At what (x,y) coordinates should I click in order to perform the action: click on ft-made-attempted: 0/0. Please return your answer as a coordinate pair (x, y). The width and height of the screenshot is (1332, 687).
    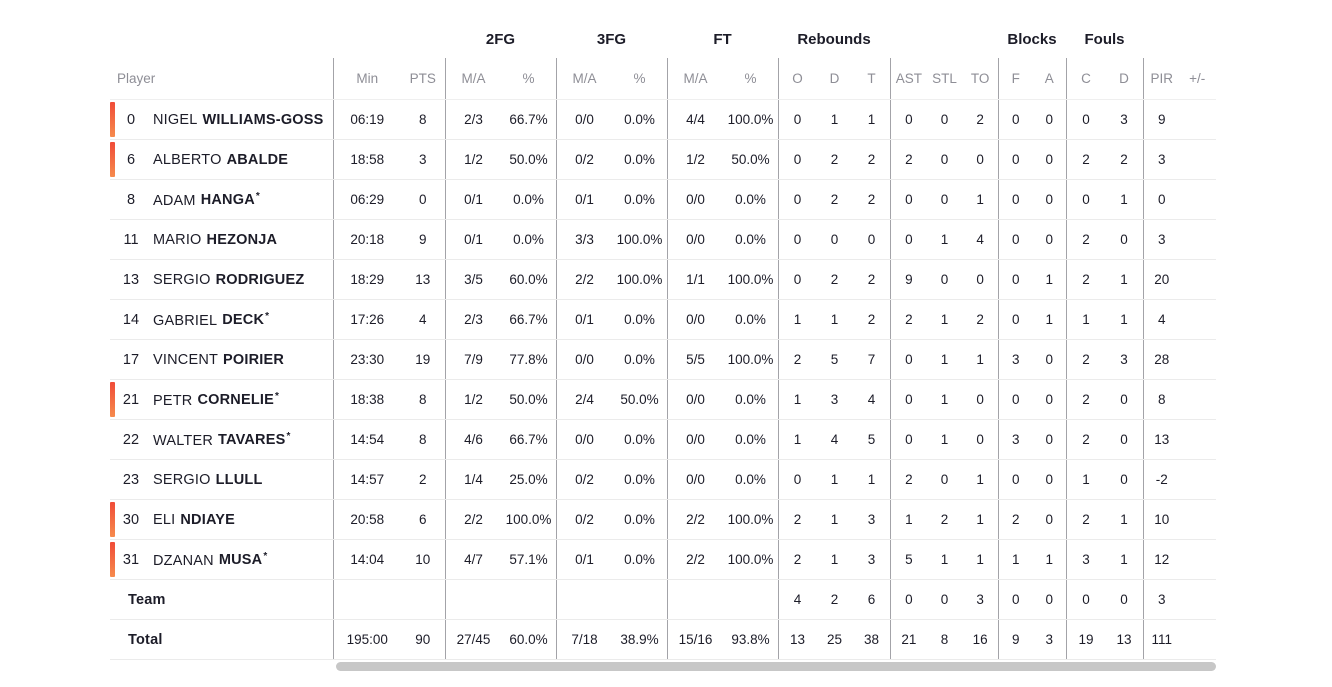
    Looking at the image, I should click on (695, 319).